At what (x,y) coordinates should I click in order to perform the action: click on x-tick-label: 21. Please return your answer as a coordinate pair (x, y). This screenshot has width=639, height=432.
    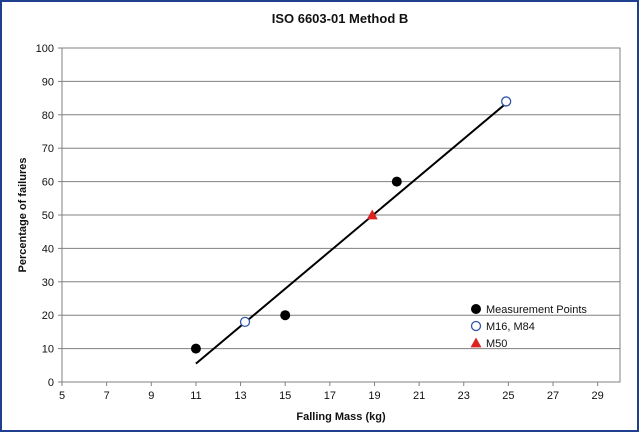
    Looking at the image, I should click on (419, 396).